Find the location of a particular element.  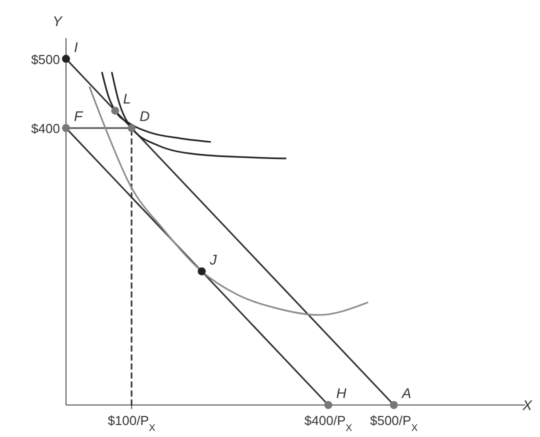

annotation: D is located at coordinates (145, 116).